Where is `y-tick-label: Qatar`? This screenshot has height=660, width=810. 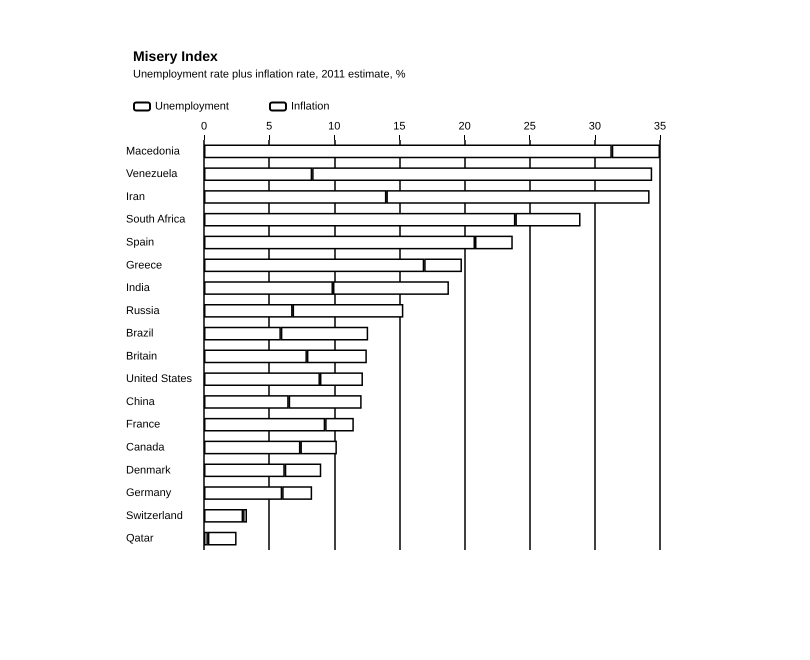
y-tick-label: Qatar is located at coordinates (140, 538).